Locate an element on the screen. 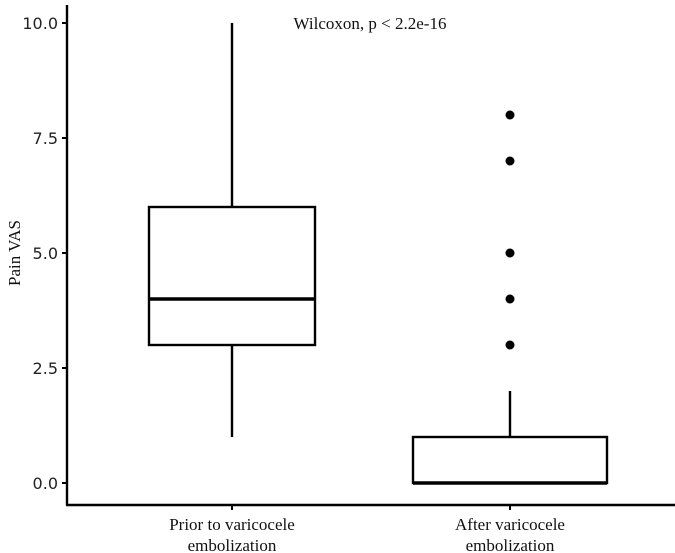 This screenshot has height=553, width=675. y-tick-label: 0.0 is located at coordinates (45, 483).